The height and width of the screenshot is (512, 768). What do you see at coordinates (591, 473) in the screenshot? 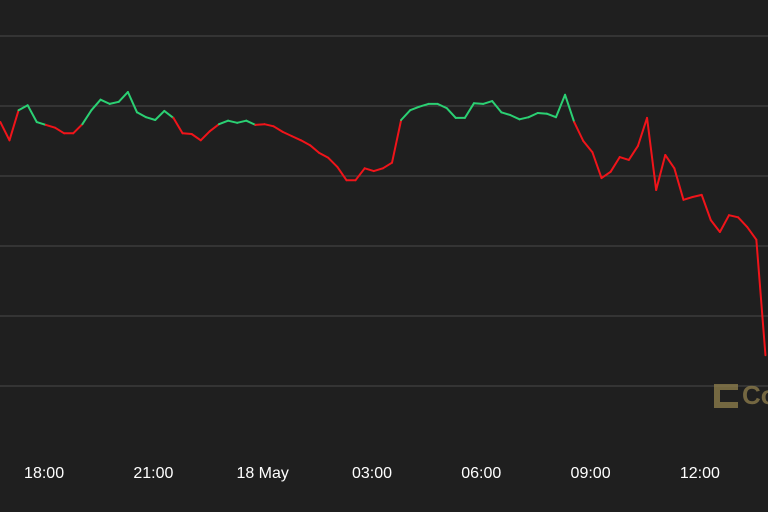
I see `x-tick-label: 09:00` at bounding box center [591, 473].